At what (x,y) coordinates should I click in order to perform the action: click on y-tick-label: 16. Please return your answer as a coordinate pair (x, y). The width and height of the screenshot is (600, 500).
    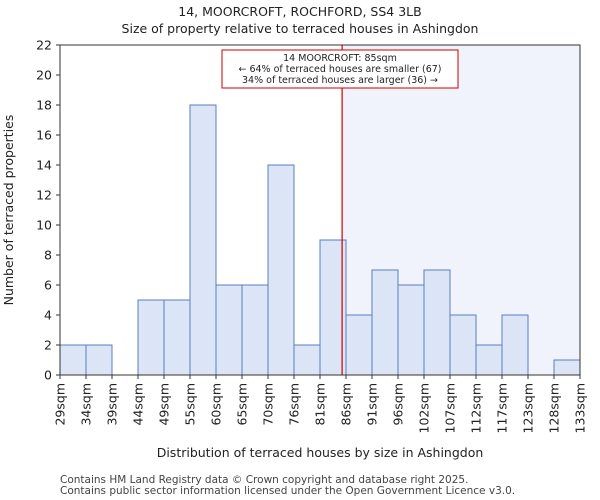
    Looking at the image, I should click on (44, 135).